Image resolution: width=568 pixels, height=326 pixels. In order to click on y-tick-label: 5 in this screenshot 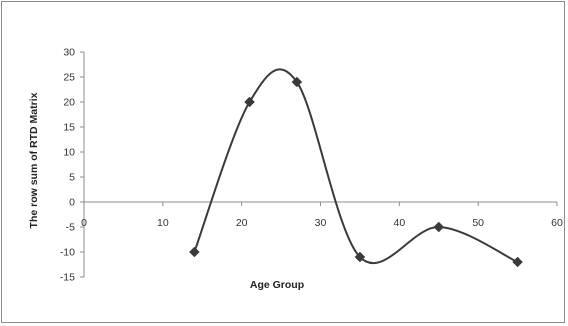, I will do `click(72, 178)`.